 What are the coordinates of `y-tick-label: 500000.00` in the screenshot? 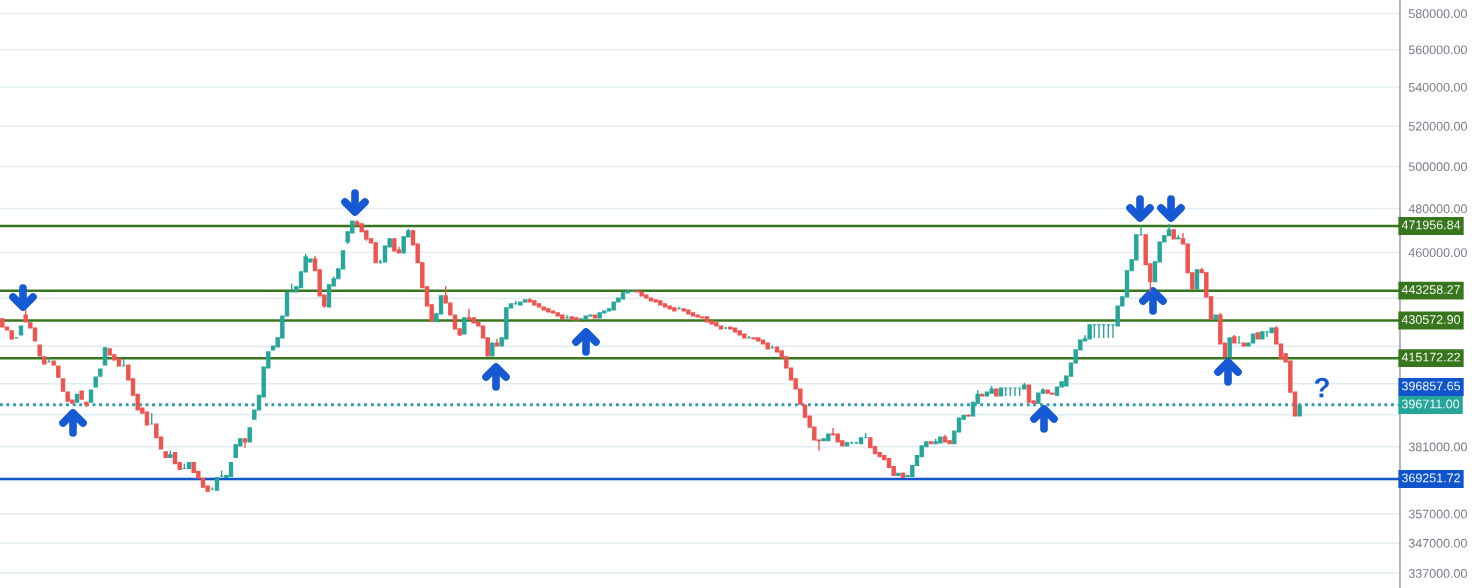 It's located at (1437, 167).